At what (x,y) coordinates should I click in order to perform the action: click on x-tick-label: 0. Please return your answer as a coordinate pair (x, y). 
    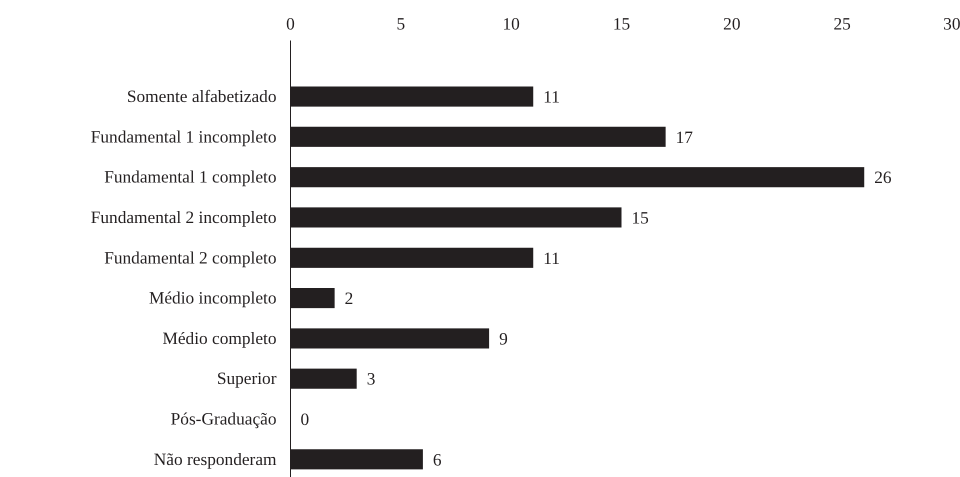
    Looking at the image, I should click on (290, 24).